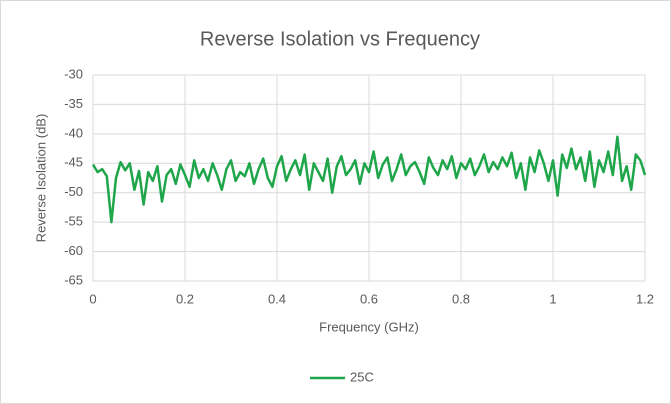  Describe the element at coordinates (73, 103) in the screenshot. I see `y-tick-label: -35` at that location.